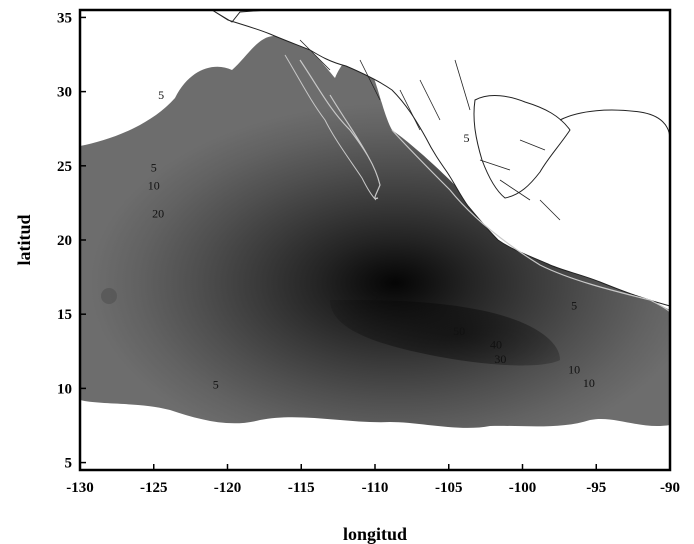  What do you see at coordinates (375, 534) in the screenshot?
I see `x-axis-title: longitud` at bounding box center [375, 534].